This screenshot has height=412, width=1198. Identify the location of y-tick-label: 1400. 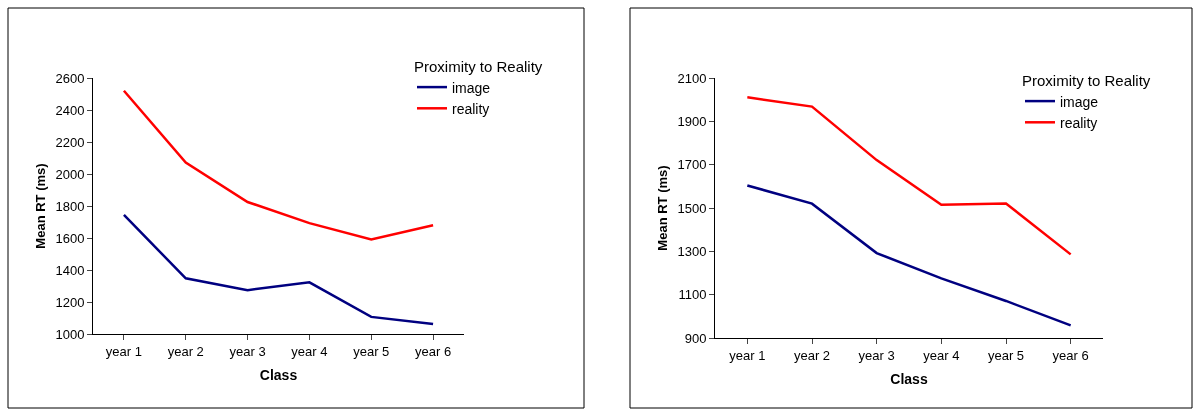
(70, 270).